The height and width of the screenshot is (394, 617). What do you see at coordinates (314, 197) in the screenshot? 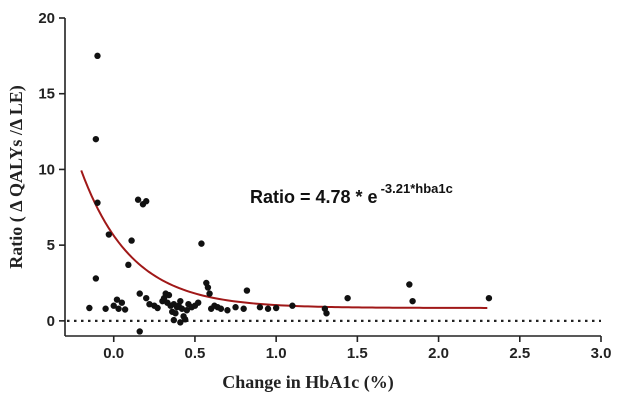
I see `fit-equation-main: Ratio = 4.78 * e` at bounding box center [314, 197].